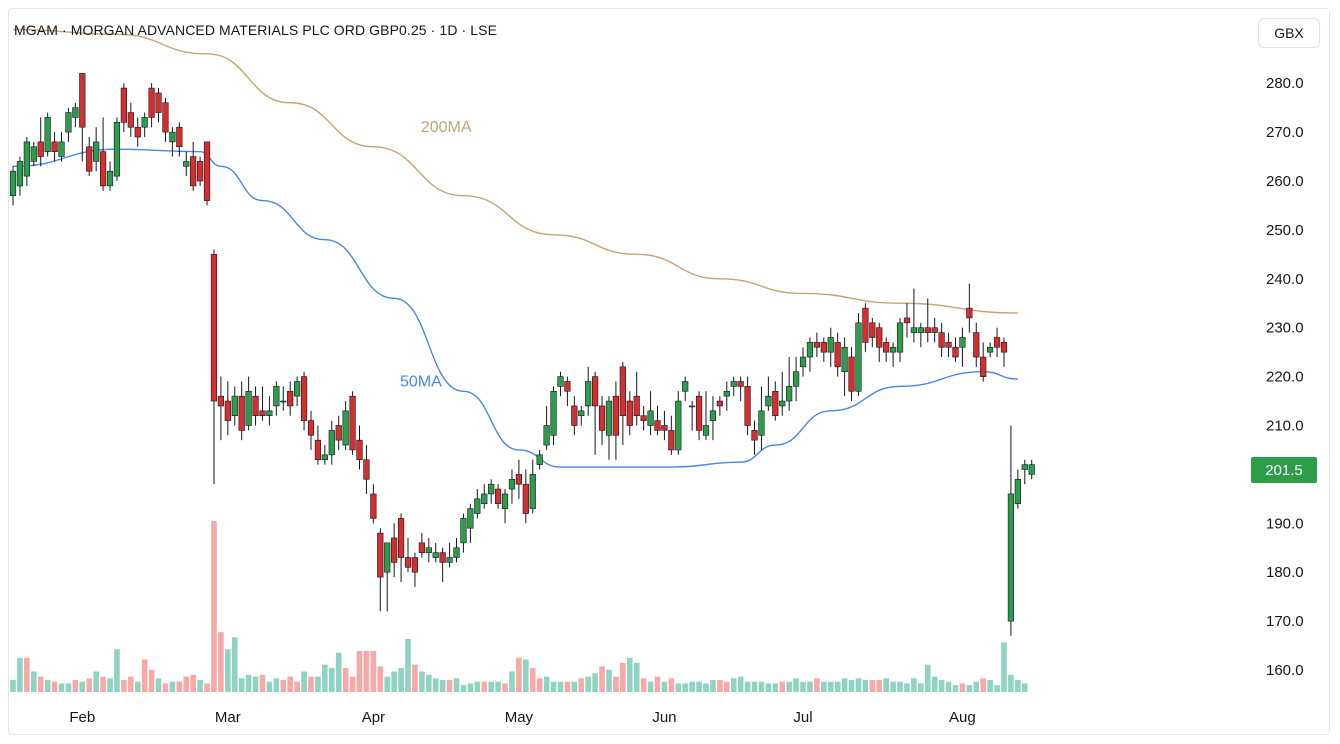 This screenshot has height=744, width=1340. I want to click on x-tick-label: Mar, so click(228, 717).